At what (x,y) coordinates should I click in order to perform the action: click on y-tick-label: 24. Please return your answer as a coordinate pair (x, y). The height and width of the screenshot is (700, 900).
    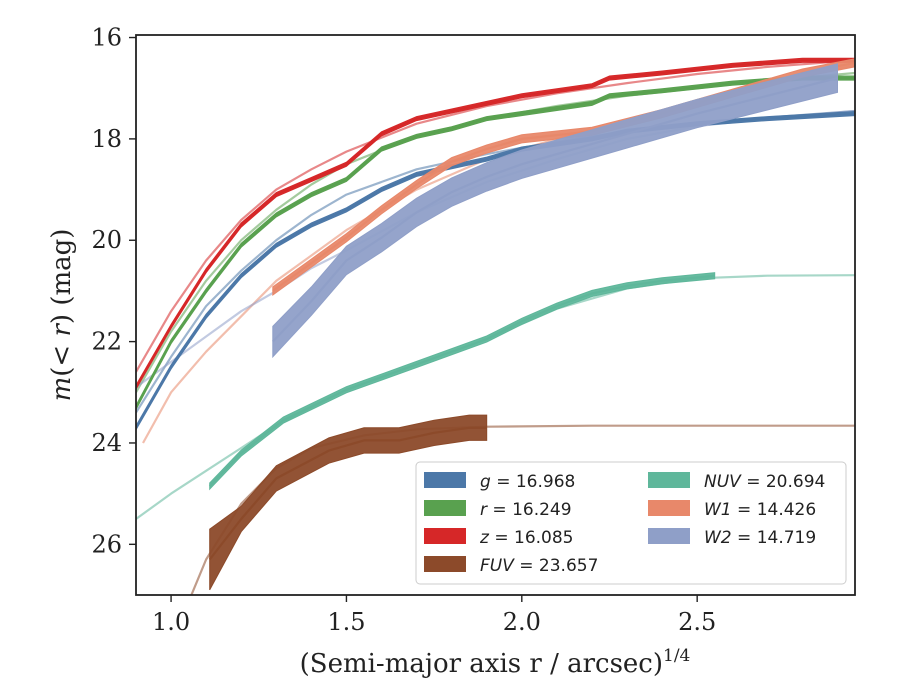
    Looking at the image, I should click on (106, 443).